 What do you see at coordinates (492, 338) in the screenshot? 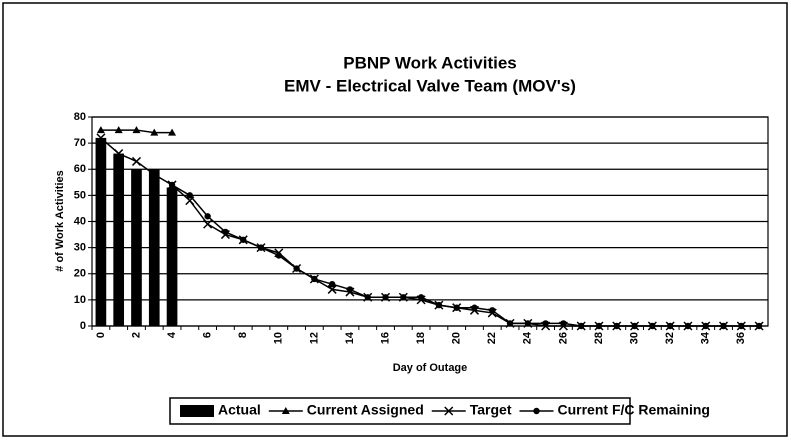
I see `x-tick-label: 22` at bounding box center [492, 338].